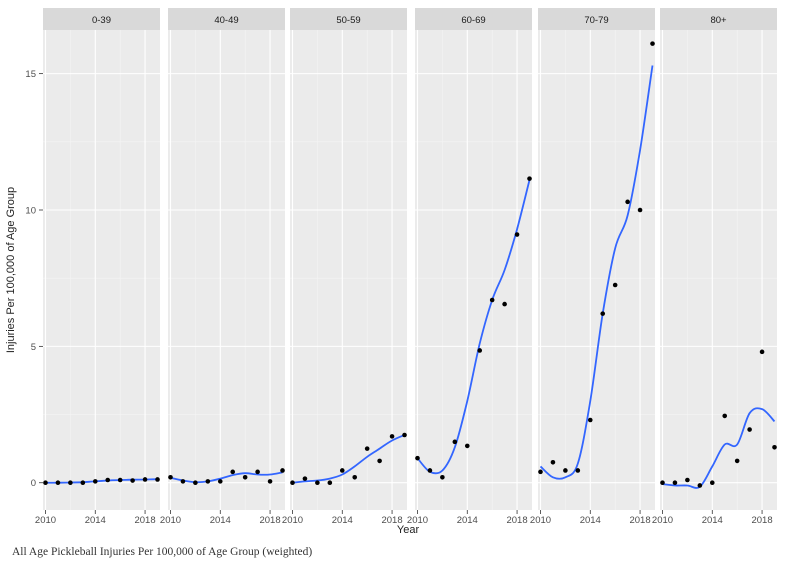 This screenshot has height=569, width=800. I want to click on facet-strip-label: 70-79, so click(596, 20).